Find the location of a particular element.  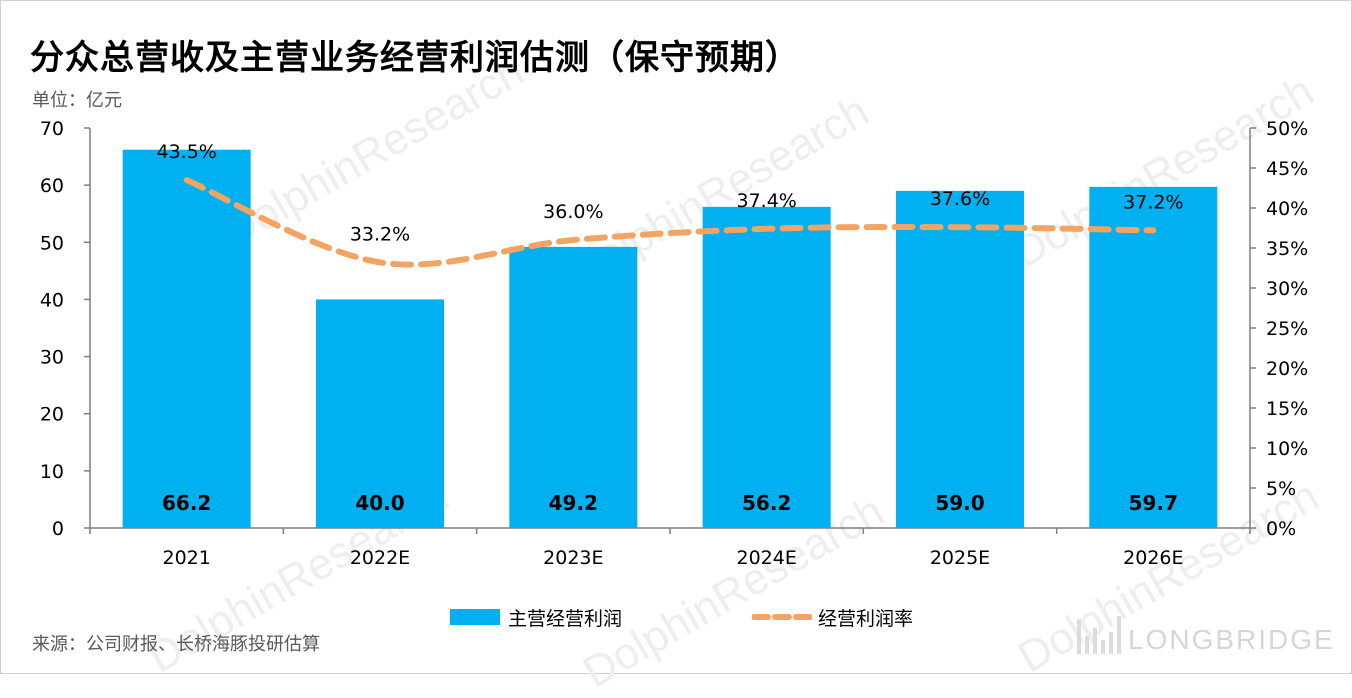

y-right-tick-label: 30% is located at coordinates (1287, 289).